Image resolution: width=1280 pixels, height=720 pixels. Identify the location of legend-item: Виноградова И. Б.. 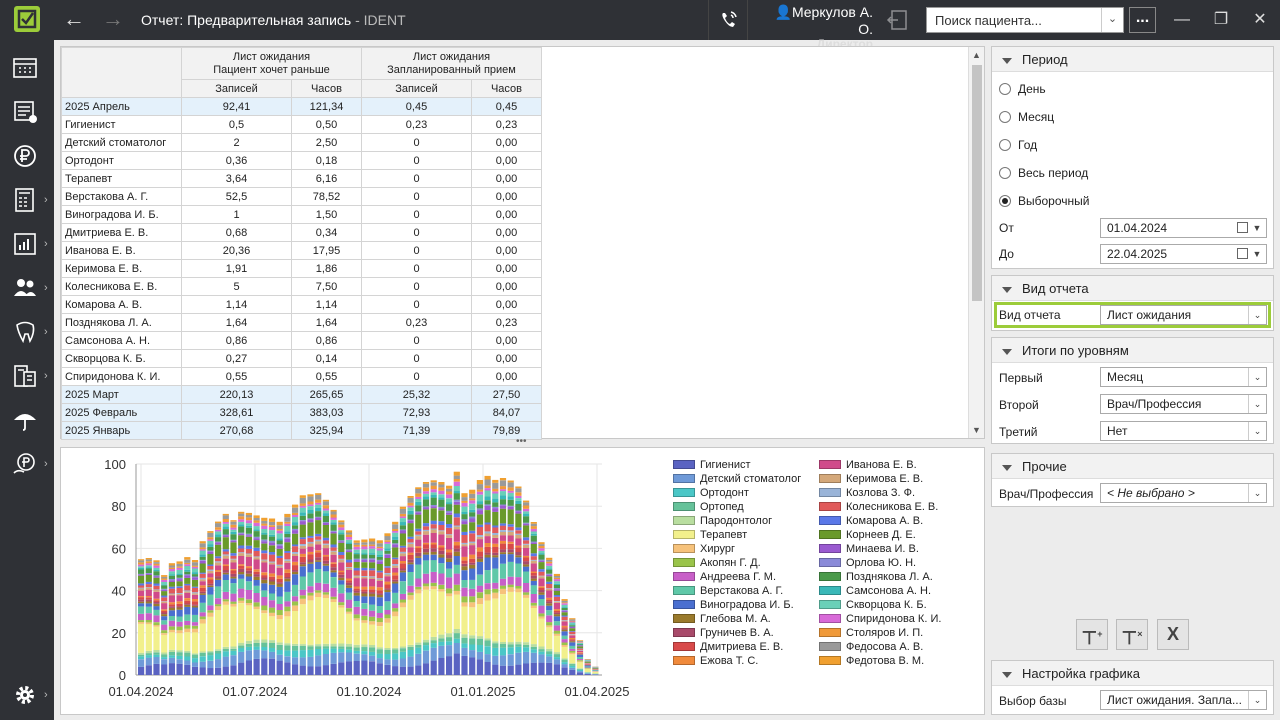
(733, 605).